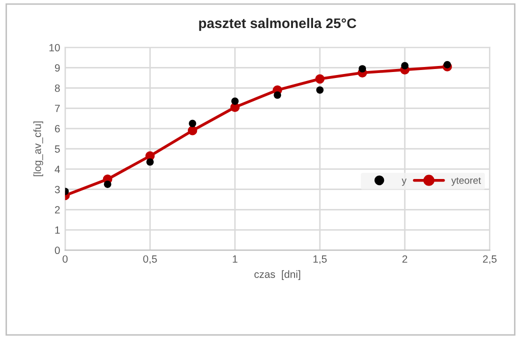 The width and height of the screenshot is (521, 339). What do you see at coordinates (65, 259) in the screenshot?
I see `x-tick-label: 0` at bounding box center [65, 259].